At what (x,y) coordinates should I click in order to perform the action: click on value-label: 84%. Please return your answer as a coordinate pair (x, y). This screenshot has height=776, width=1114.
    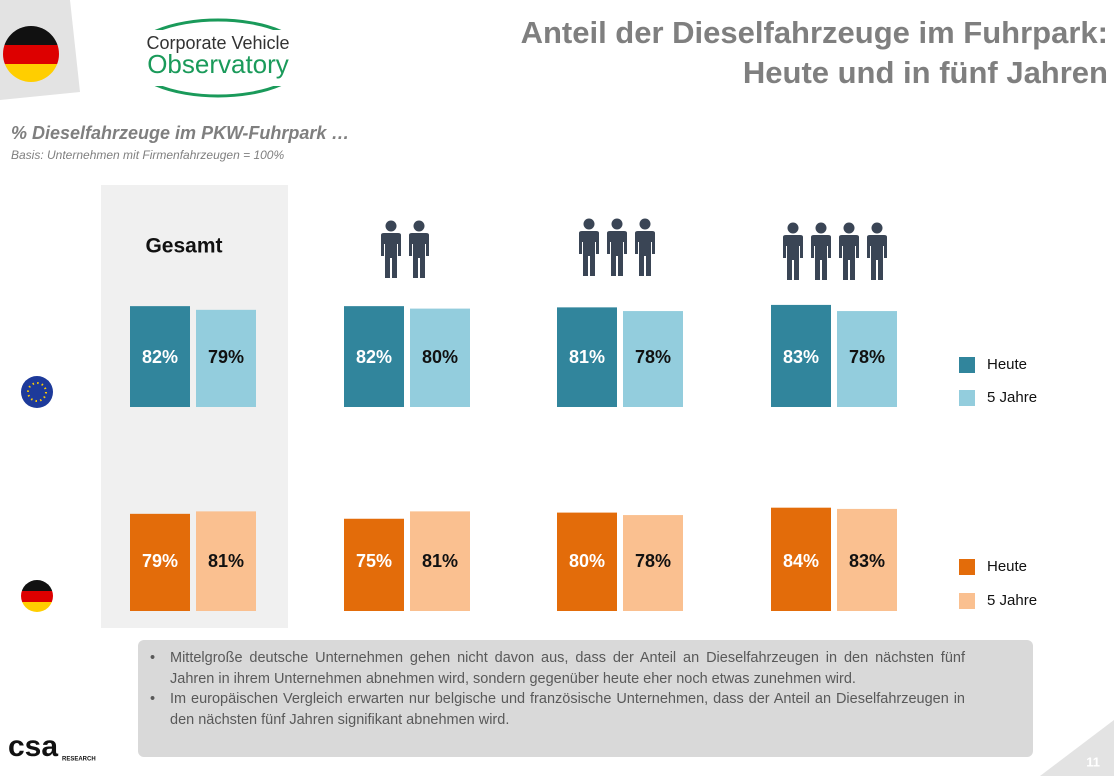
    Looking at the image, I should click on (801, 561).